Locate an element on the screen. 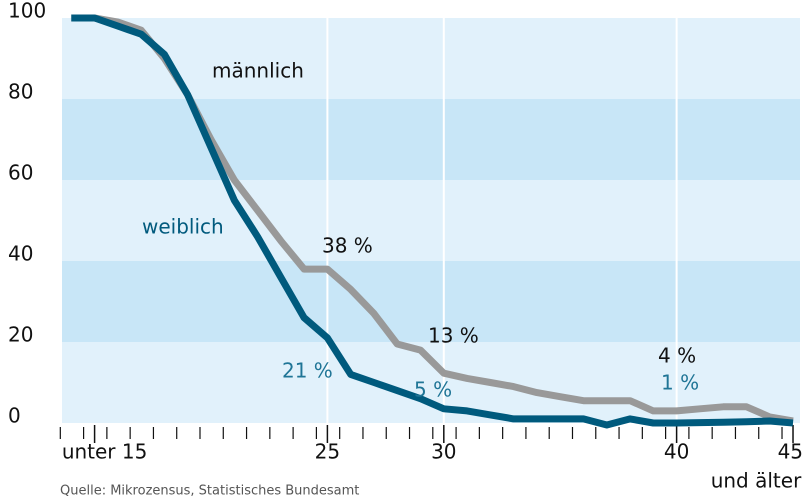 The width and height of the screenshot is (809, 500). x-tick-label: unter 15 is located at coordinates (105, 452).